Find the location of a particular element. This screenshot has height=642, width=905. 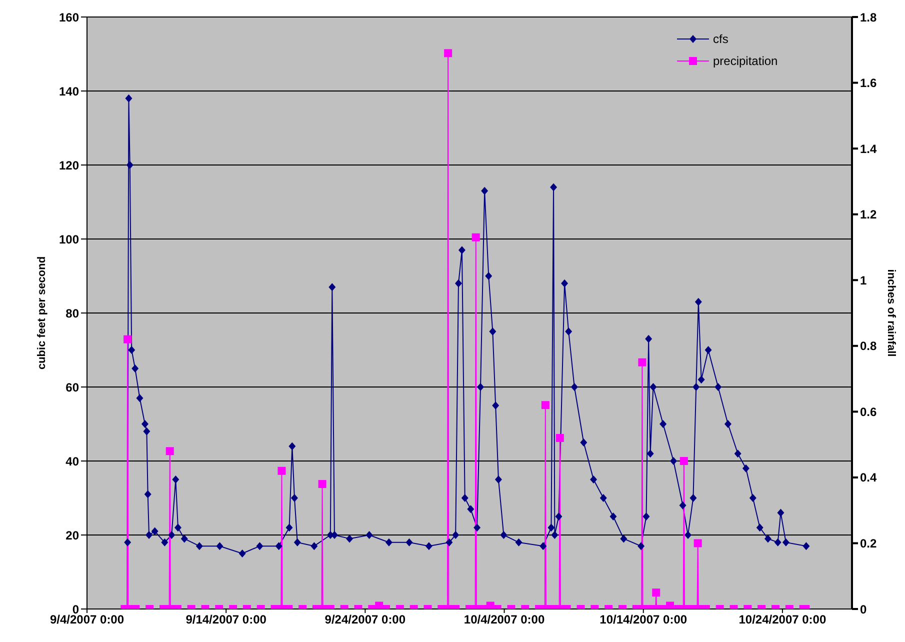

y-tick-label: 140 is located at coordinates (69, 91).